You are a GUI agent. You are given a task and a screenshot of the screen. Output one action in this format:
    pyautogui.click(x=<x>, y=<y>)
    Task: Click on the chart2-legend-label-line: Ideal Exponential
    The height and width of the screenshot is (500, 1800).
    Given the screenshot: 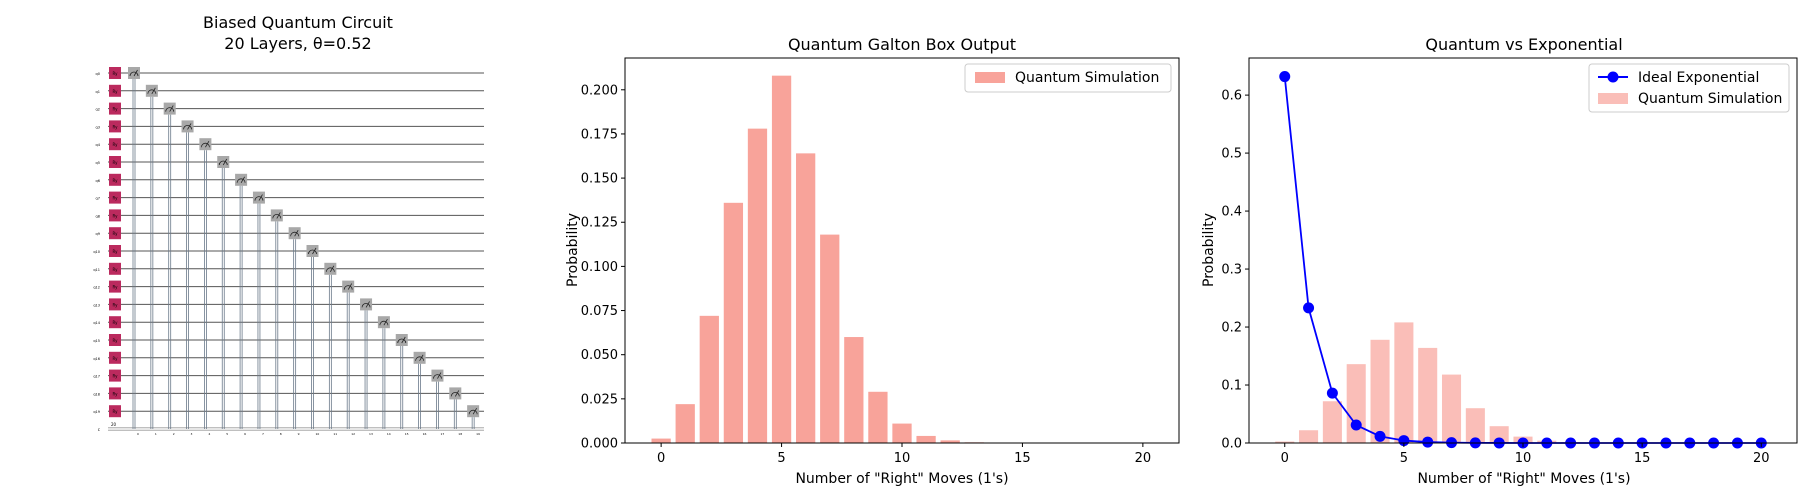 What is the action you would take?
    pyautogui.click(x=1698, y=78)
    